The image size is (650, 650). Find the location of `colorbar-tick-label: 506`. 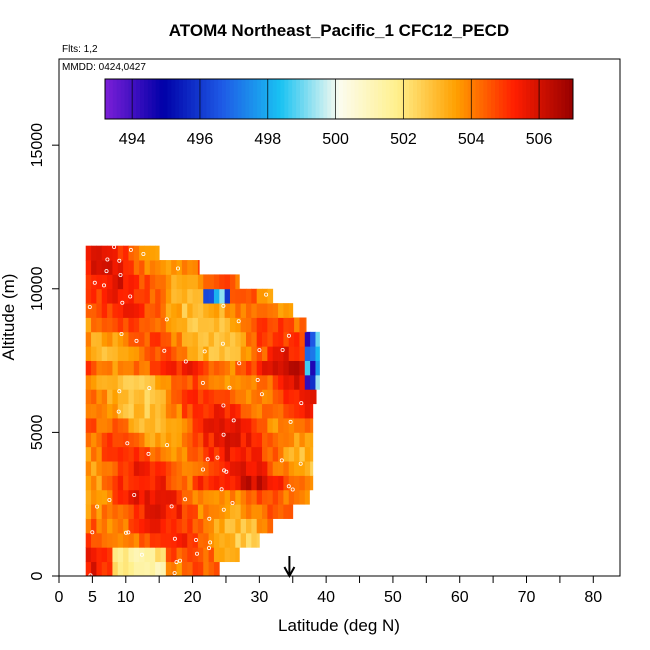

colorbar-tick-label: 506 is located at coordinates (539, 139).